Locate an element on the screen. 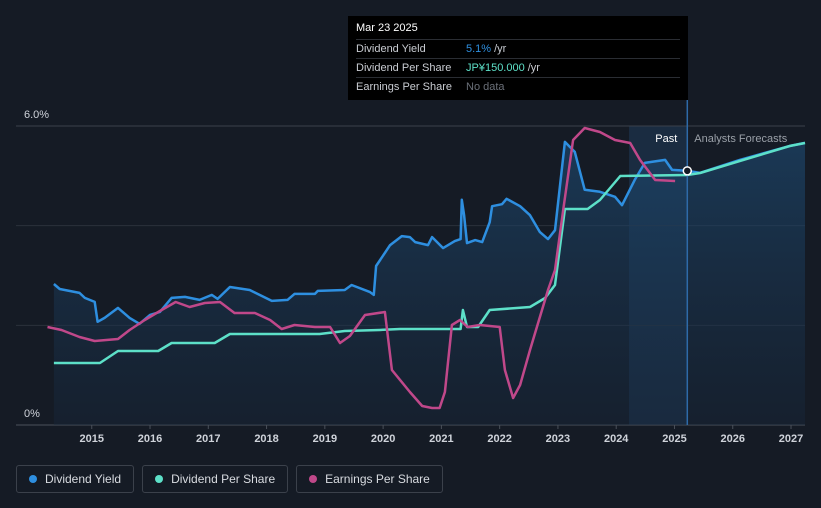 This screenshot has height=508, width=821. x-tick-label: 2019 is located at coordinates (325, 439).